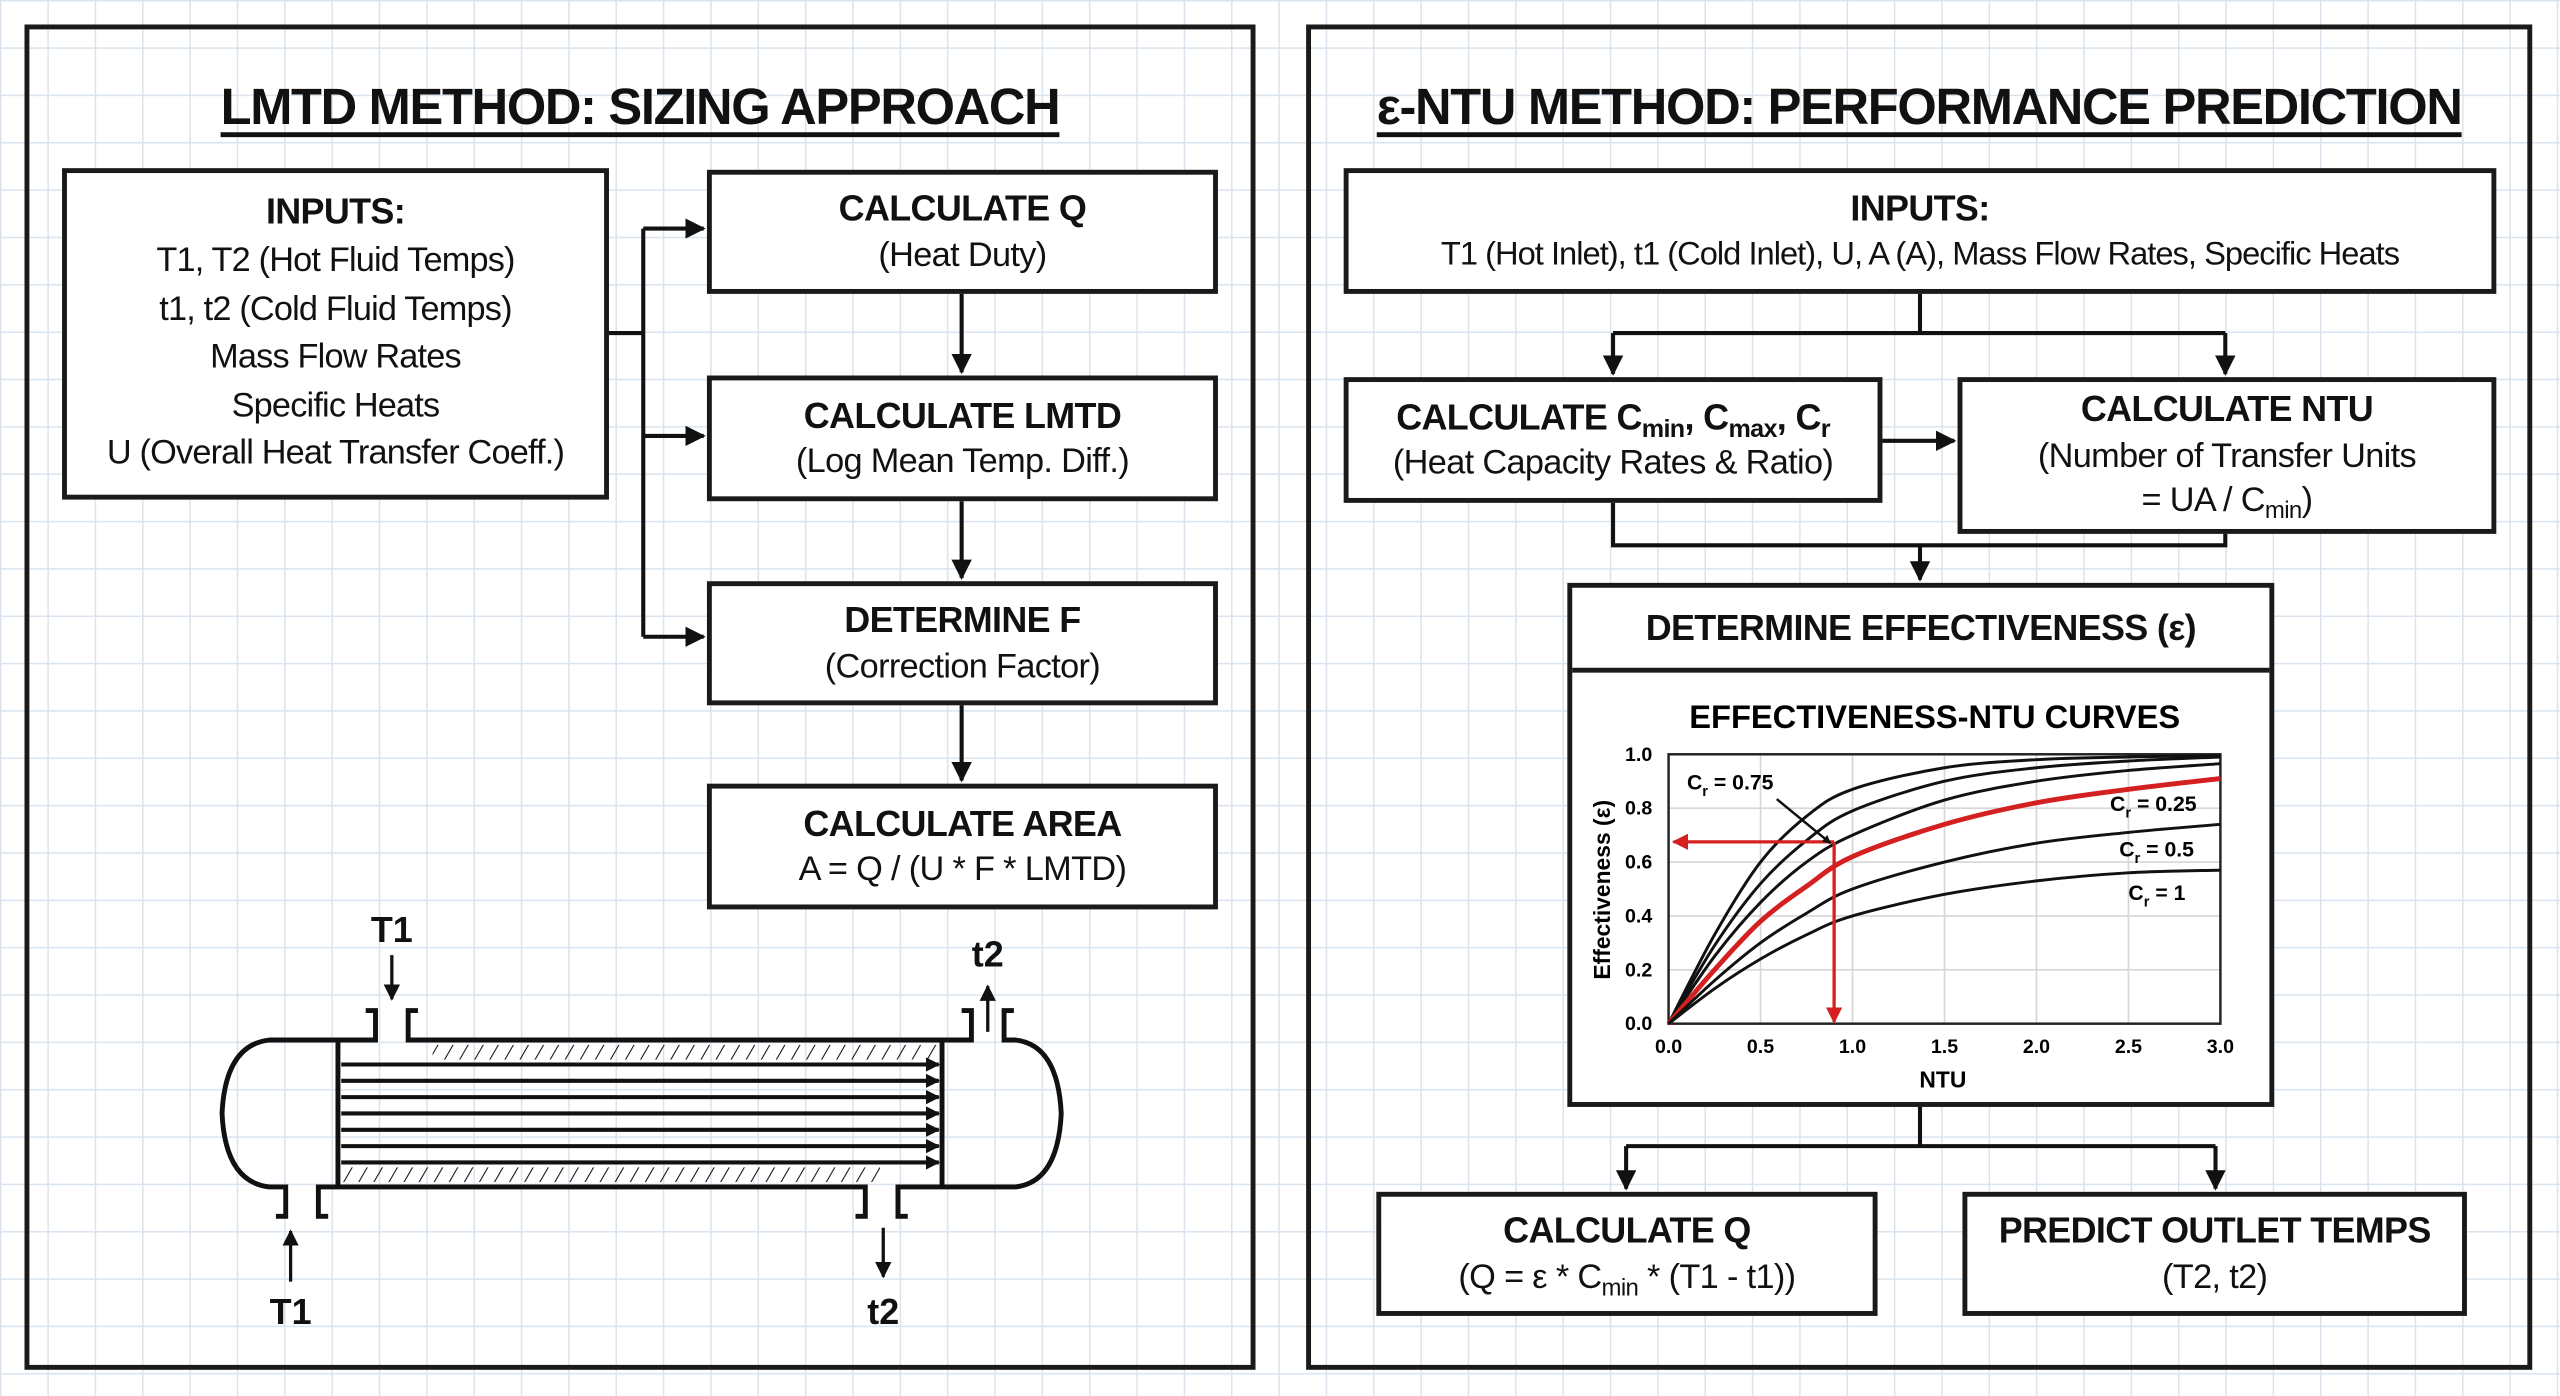  I want to click on calc-ntu-line1: (Number of Transfer Units, so click(2227, 456).